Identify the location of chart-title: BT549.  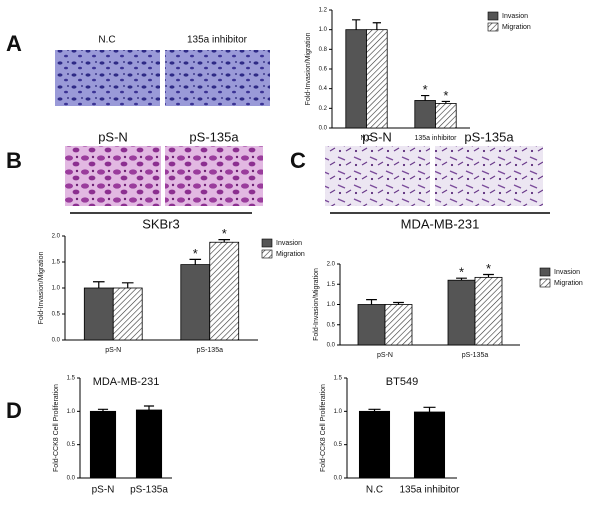
(402, 382).